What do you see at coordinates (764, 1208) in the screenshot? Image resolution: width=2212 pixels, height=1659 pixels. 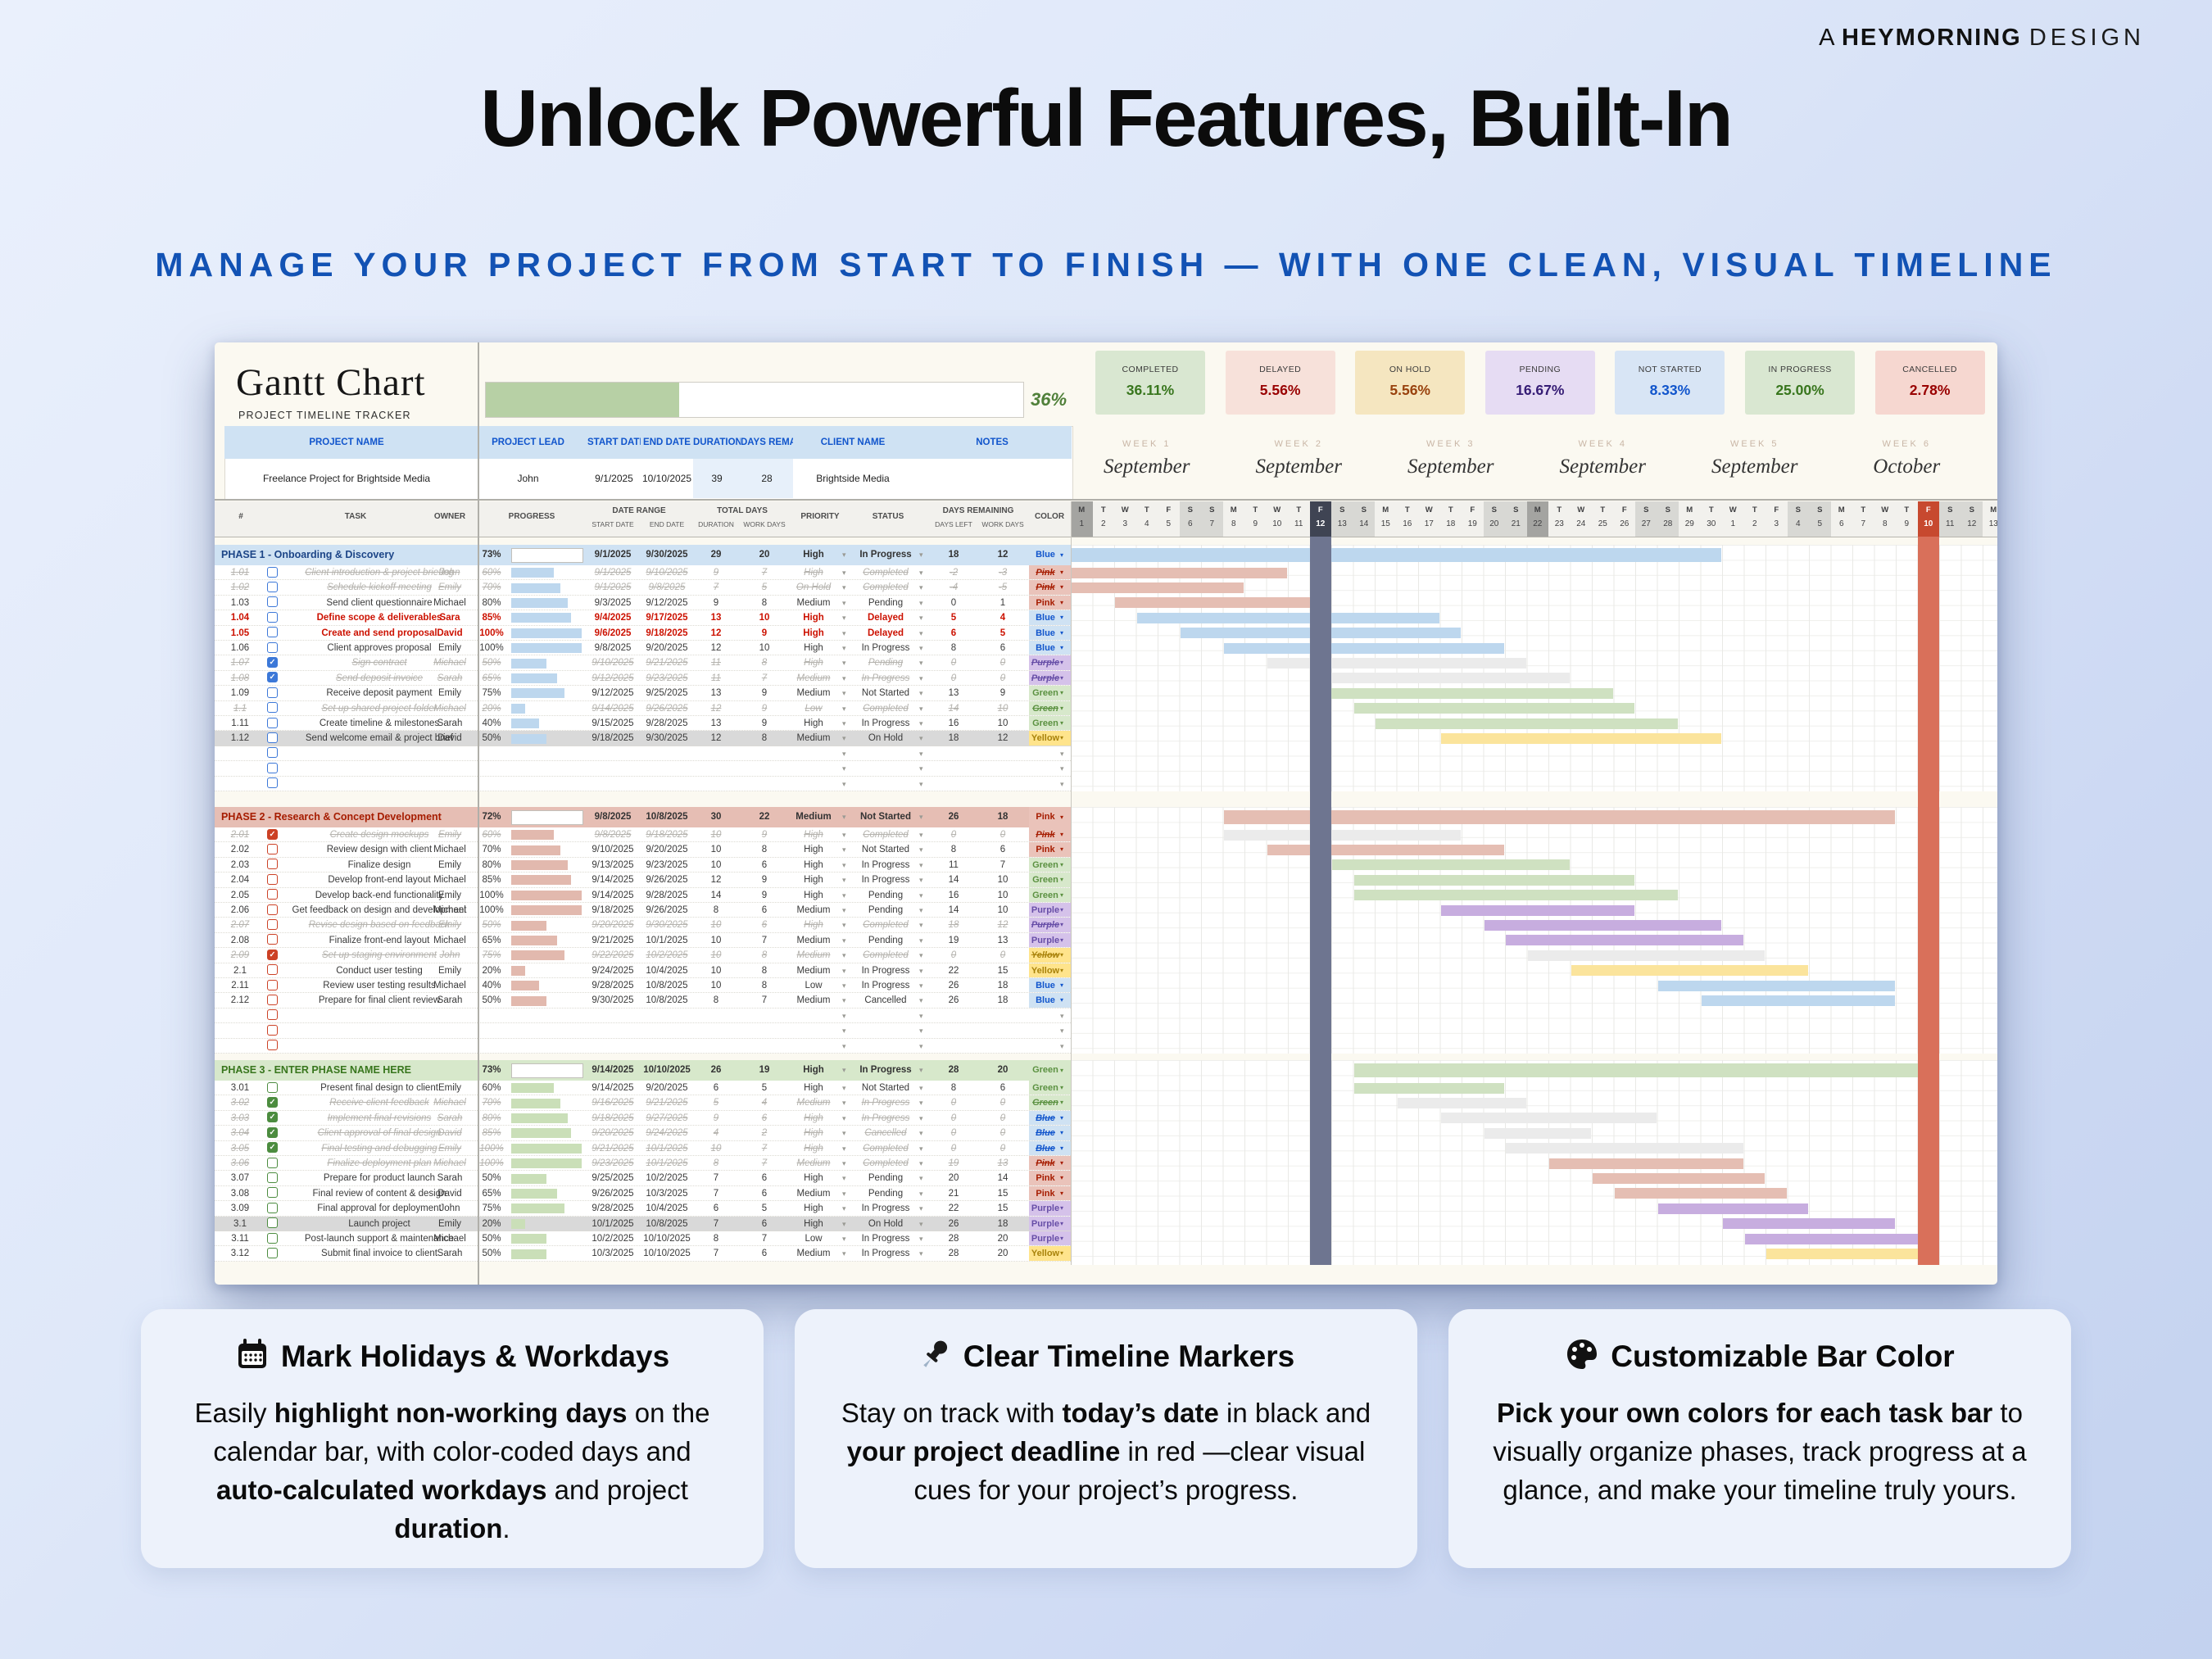 I see `work_days-cell: 5` at bounding box center [764, 1208].